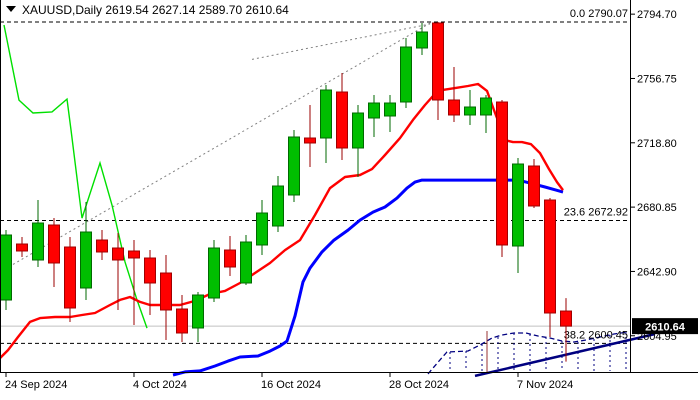  Describe the element at coordinates (341, 41) in the screenshot. I see `trendline-dotted-upper` at that location.